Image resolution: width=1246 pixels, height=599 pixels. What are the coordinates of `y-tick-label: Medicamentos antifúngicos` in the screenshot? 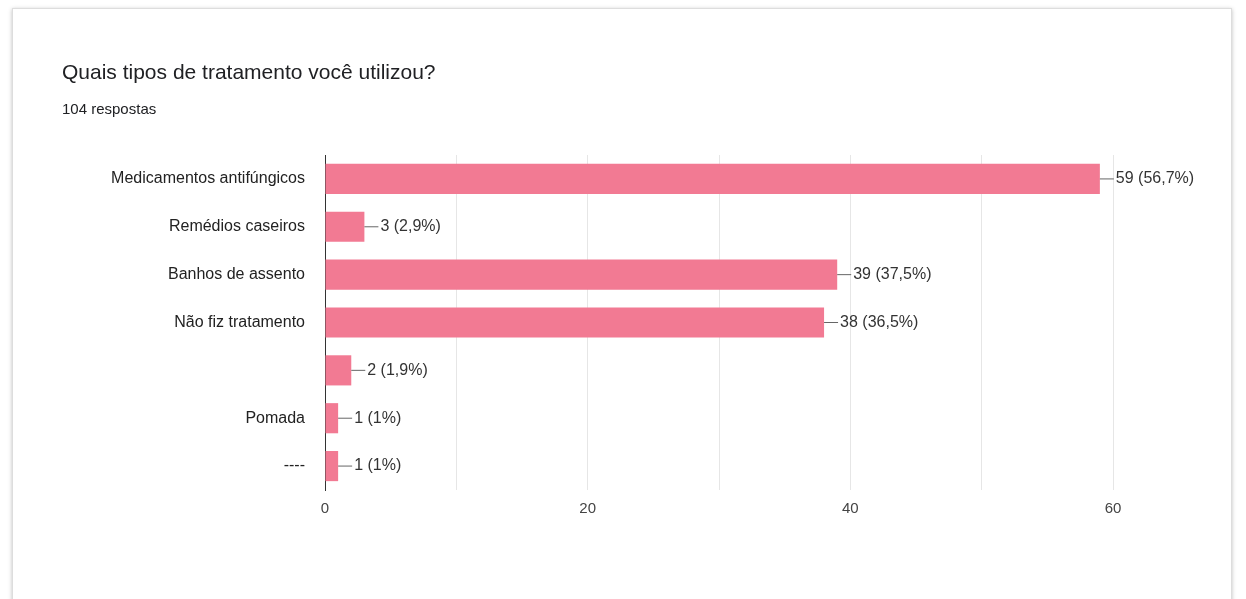 It's located at (208, 178).